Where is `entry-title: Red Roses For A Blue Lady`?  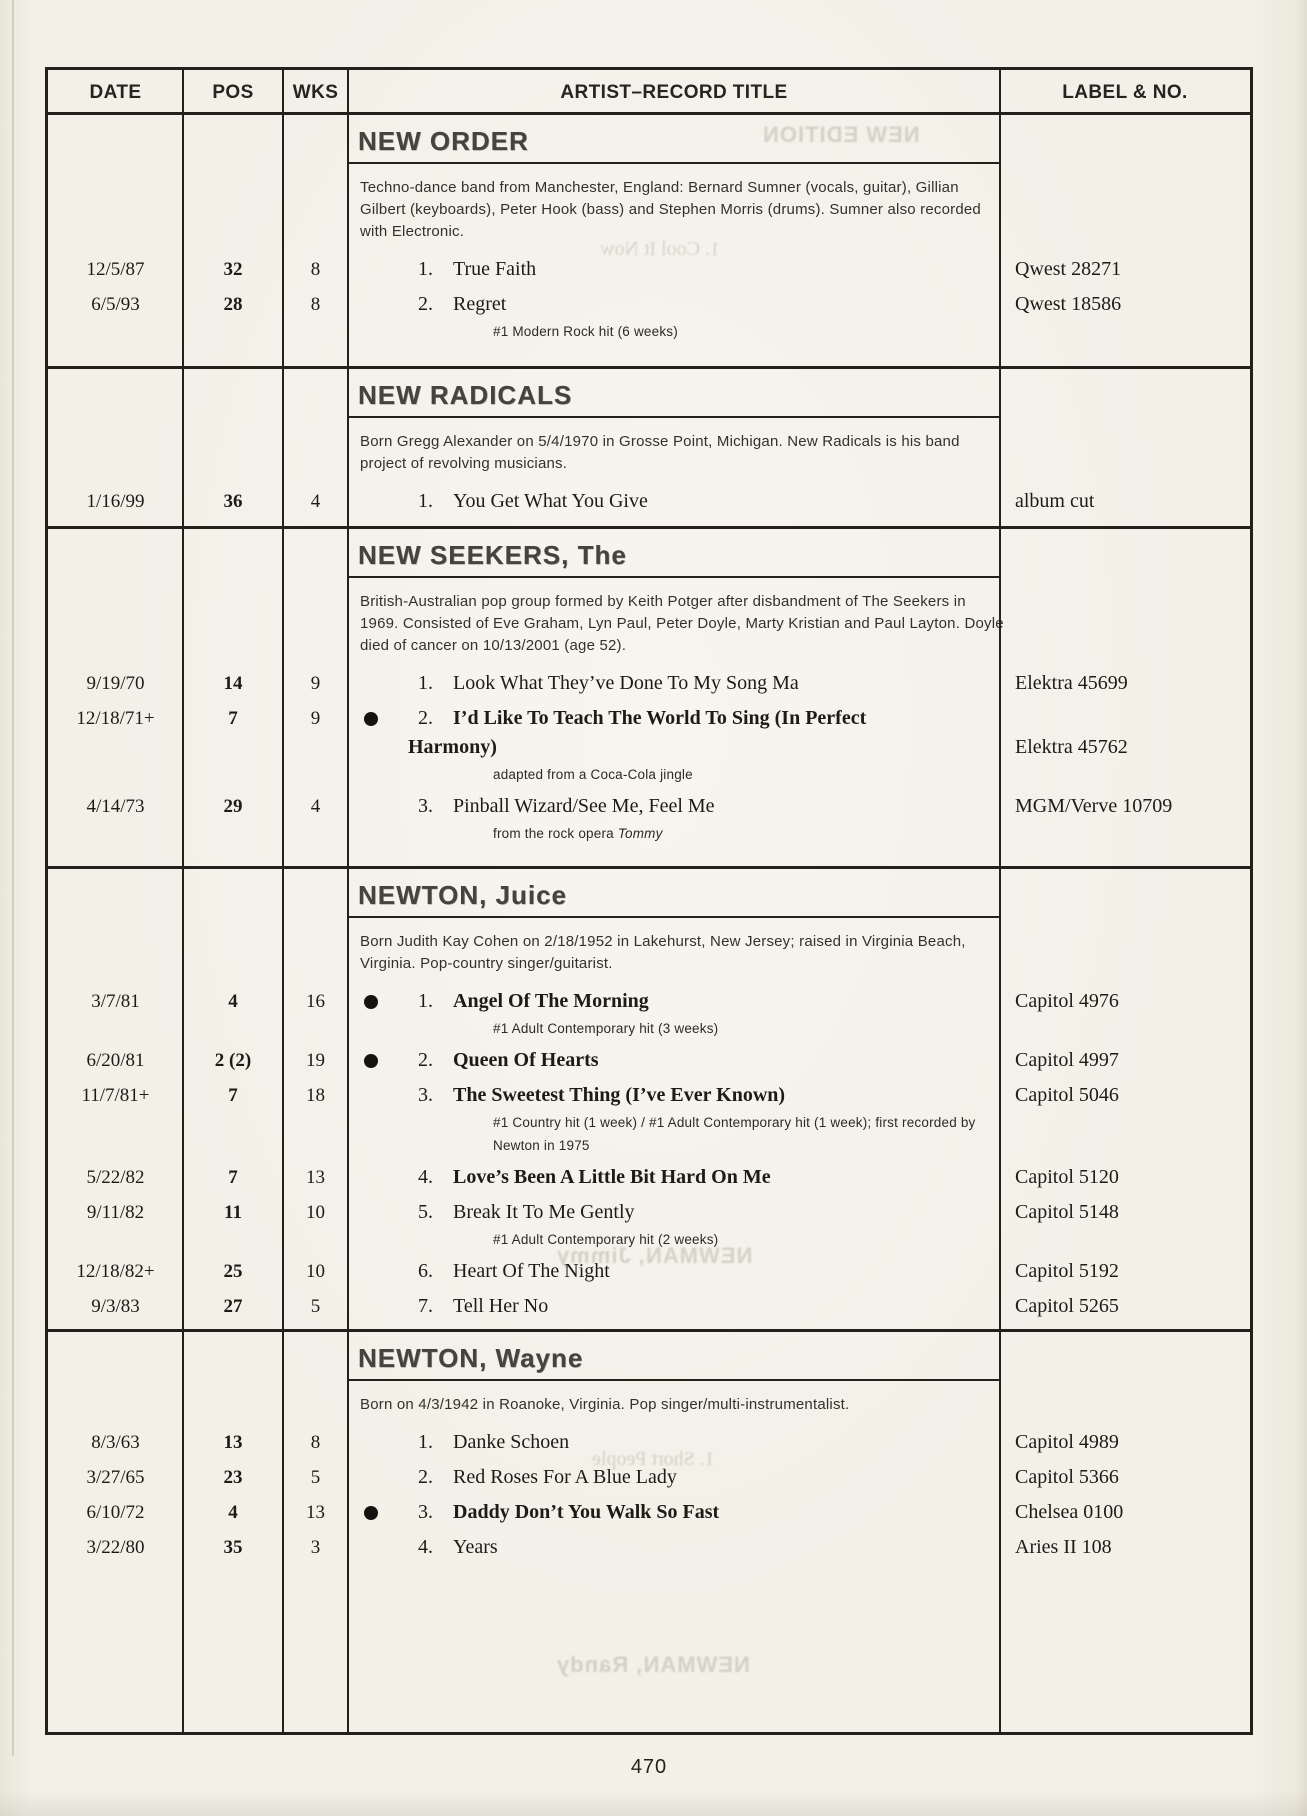
entry-title: Red Roses For A Blue Lady is located at coordinates (565, 1477).